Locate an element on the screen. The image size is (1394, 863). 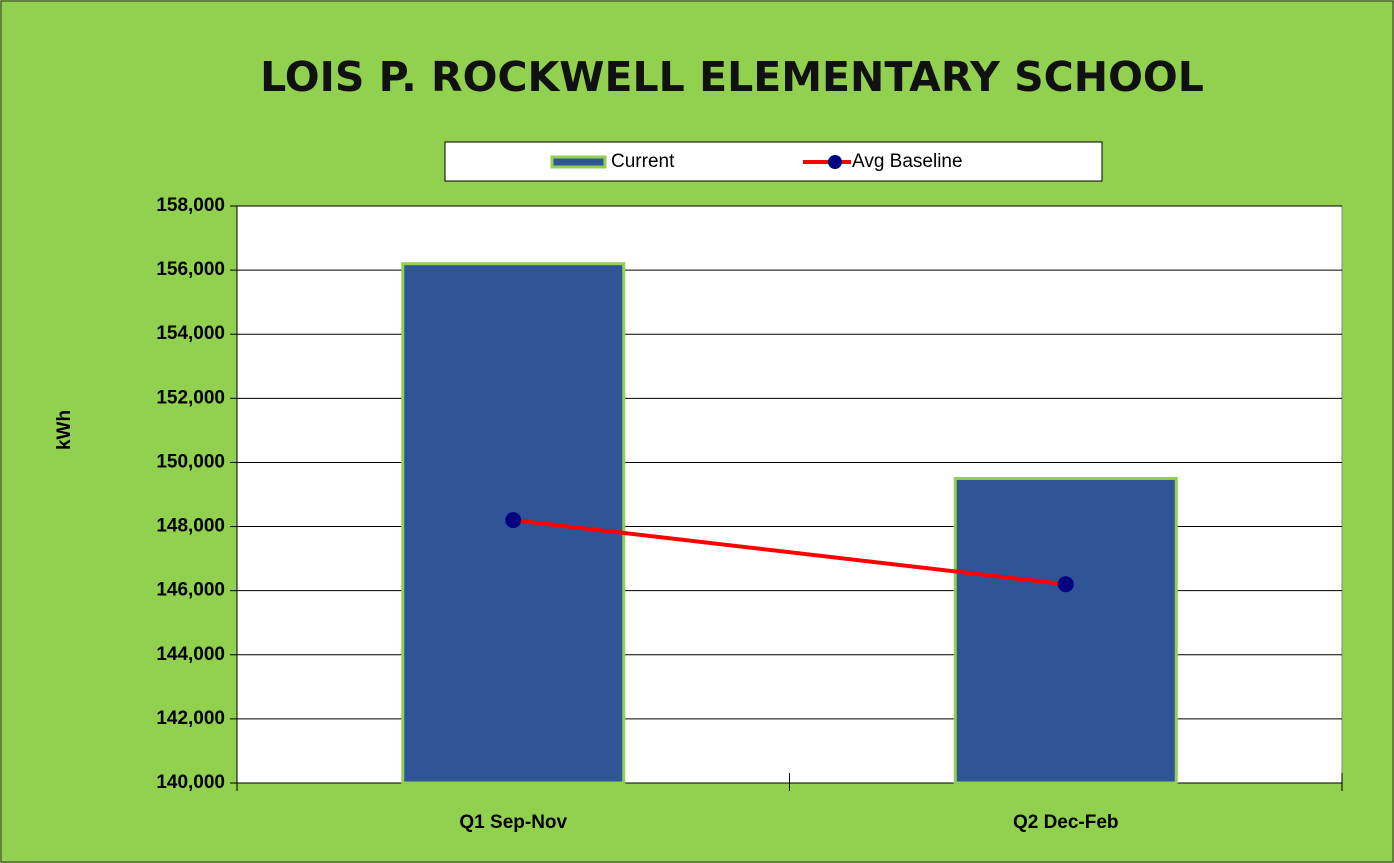
y-tick-label: 148,000 is located at coordinates (190, 526).